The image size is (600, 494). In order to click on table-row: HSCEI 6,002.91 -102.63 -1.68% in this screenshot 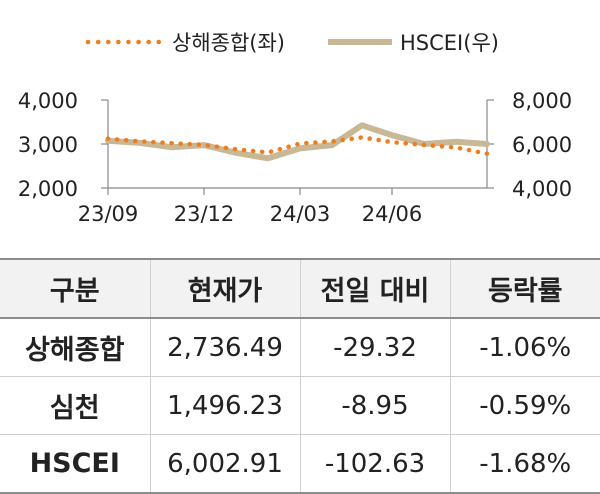, I will do `click(300, 464)`.